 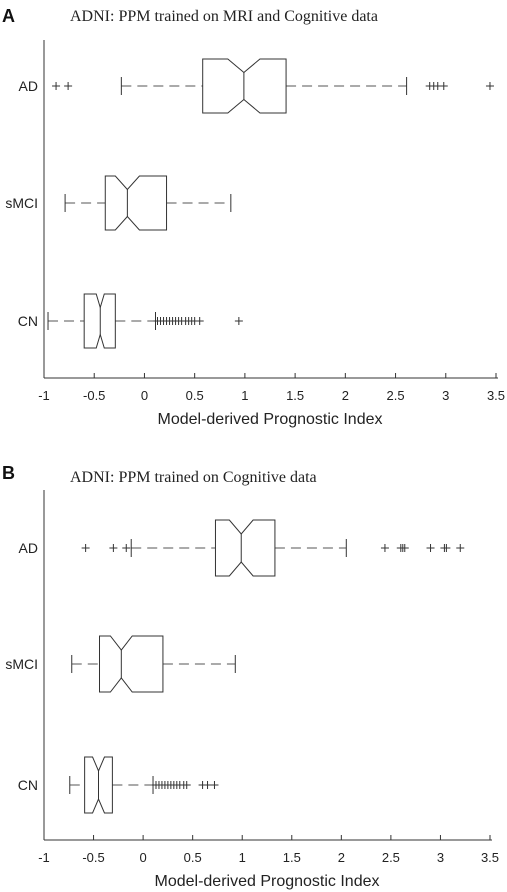 I want to click on panel-letter: A, so click(x=8, y=16).